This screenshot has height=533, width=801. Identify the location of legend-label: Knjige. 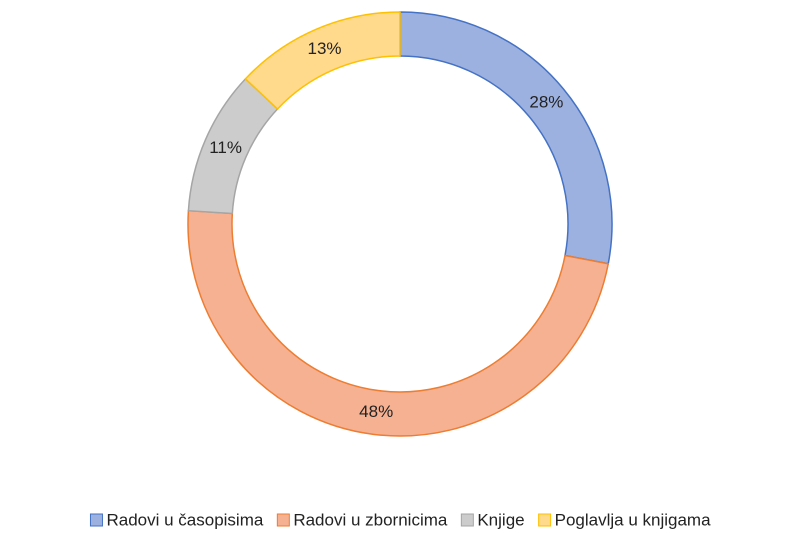
(500, 519).